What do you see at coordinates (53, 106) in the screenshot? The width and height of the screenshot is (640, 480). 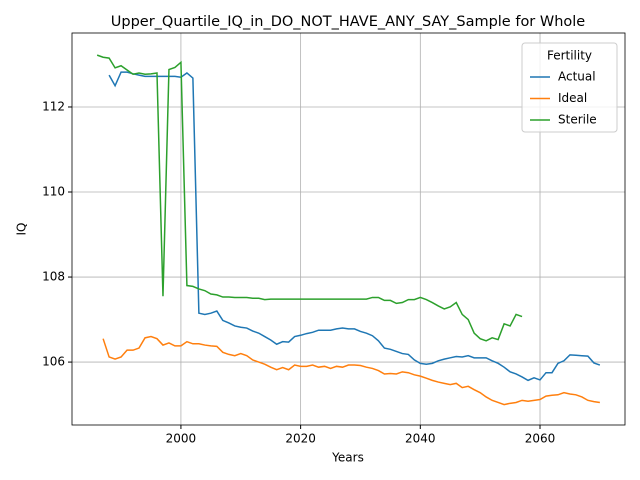 I see `y-tick-label: 112` at bounding box center [53, 106].